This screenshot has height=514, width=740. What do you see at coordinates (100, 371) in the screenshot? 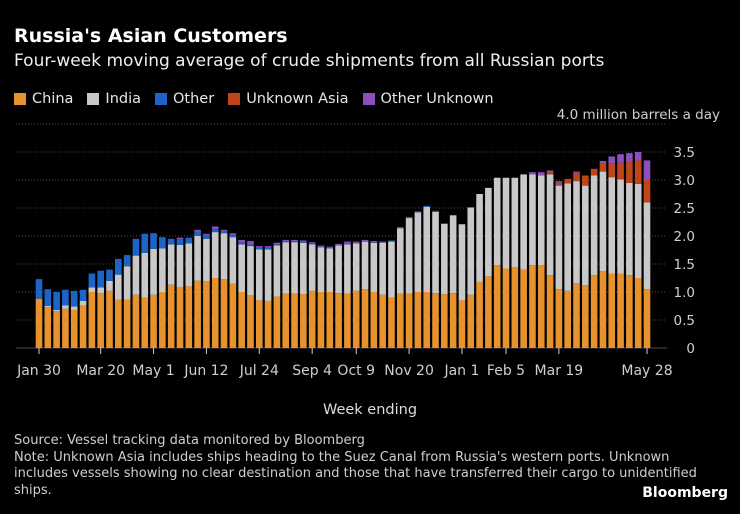
I see `x-tick-label: Mar 20` at bounding box center [100, 371].